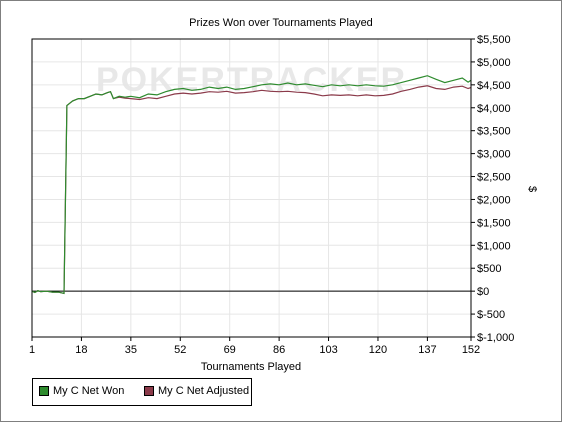  I want to click on legend-label-net-adjusted: My C Net Adjusted, so click(204, 391).